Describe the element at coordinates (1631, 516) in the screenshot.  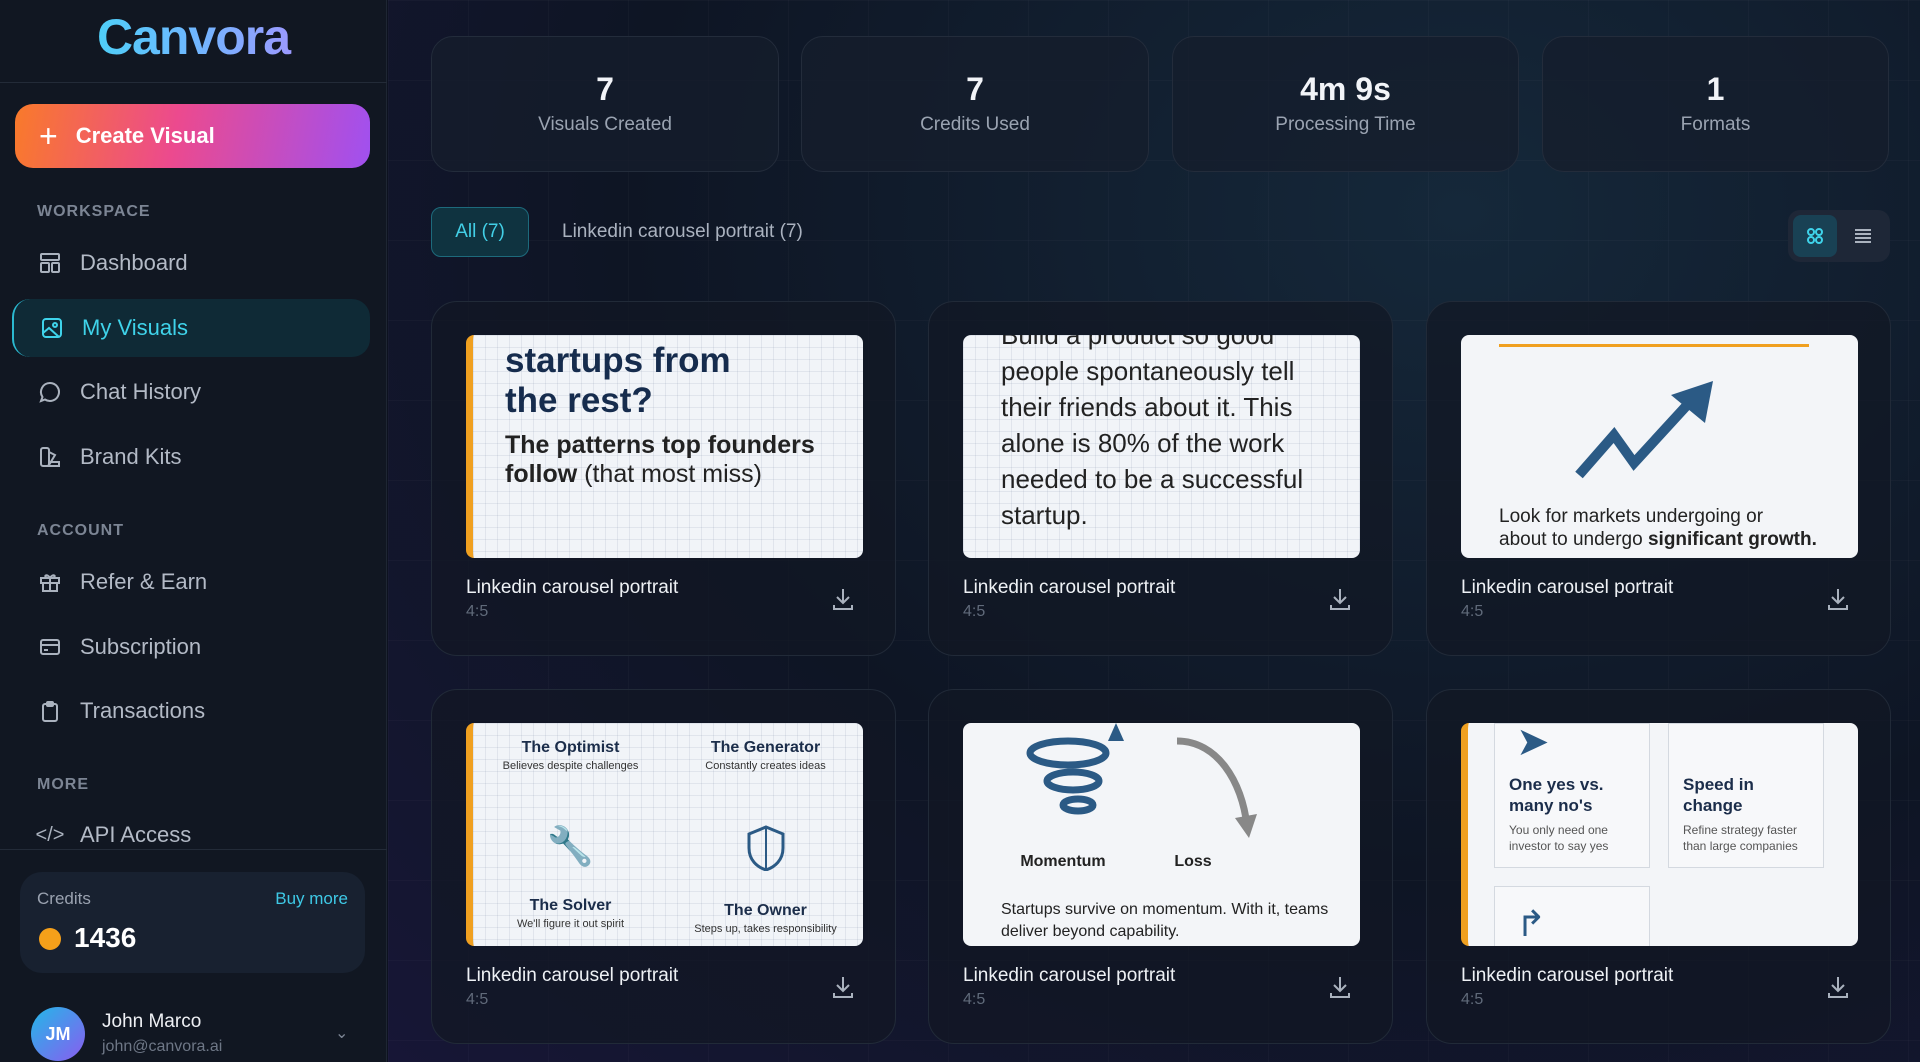
I see `thumb-text: Look for markets undergoing or` at that location.